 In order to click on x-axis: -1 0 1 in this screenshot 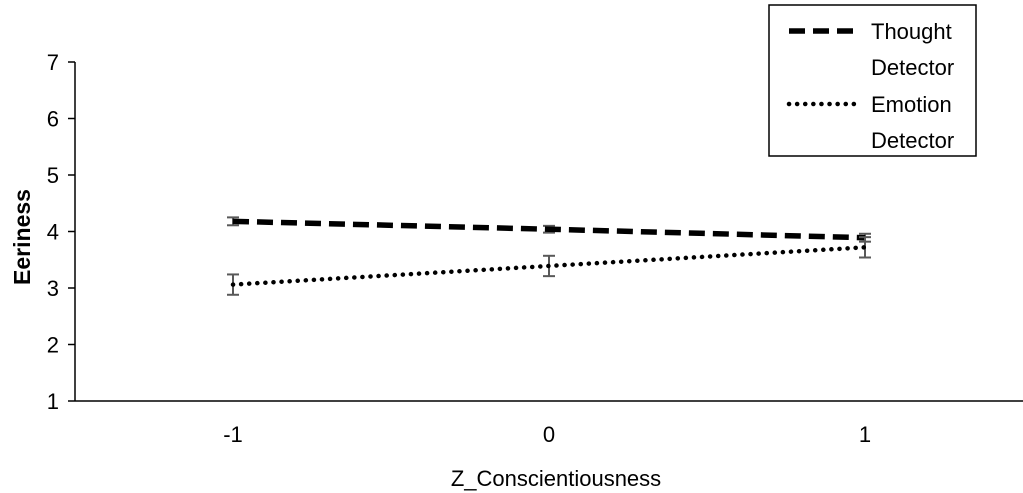, I will do `click(549, 423)`.